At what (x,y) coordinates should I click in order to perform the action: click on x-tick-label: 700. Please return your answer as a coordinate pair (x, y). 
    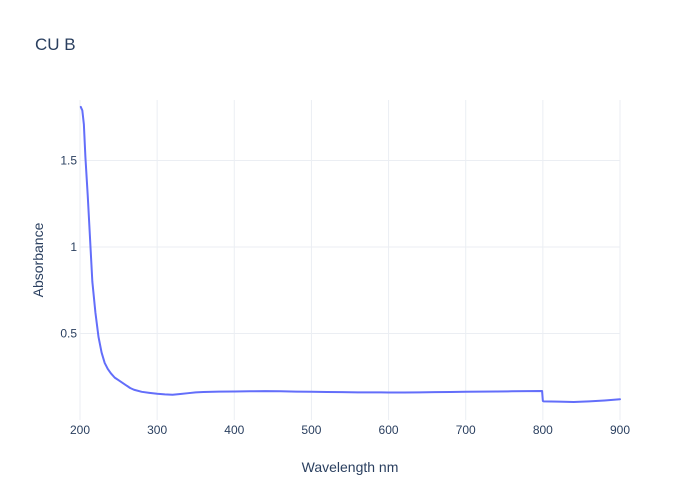
    Looking at the image, I should click on (466, 430).